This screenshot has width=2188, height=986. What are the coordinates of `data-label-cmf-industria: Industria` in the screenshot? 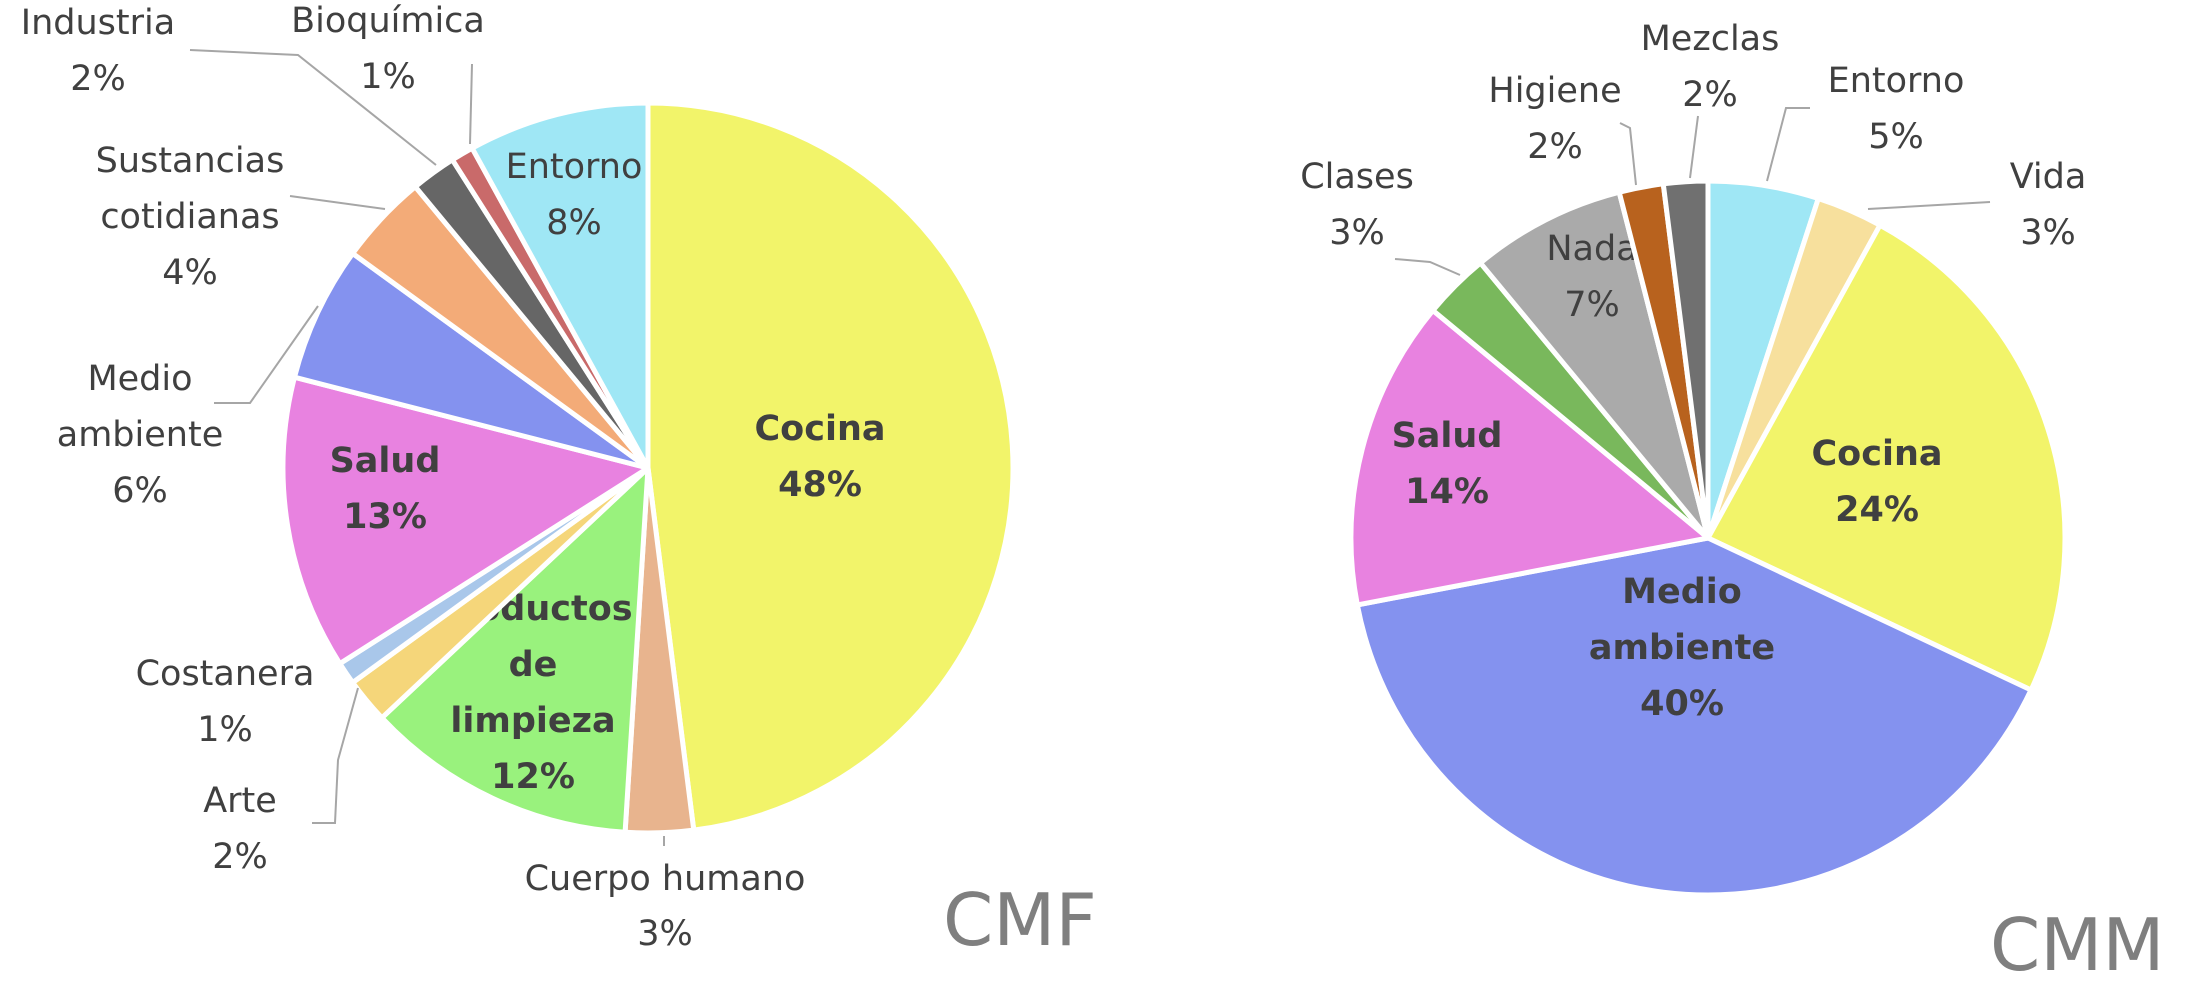 It's located at (98, 23).